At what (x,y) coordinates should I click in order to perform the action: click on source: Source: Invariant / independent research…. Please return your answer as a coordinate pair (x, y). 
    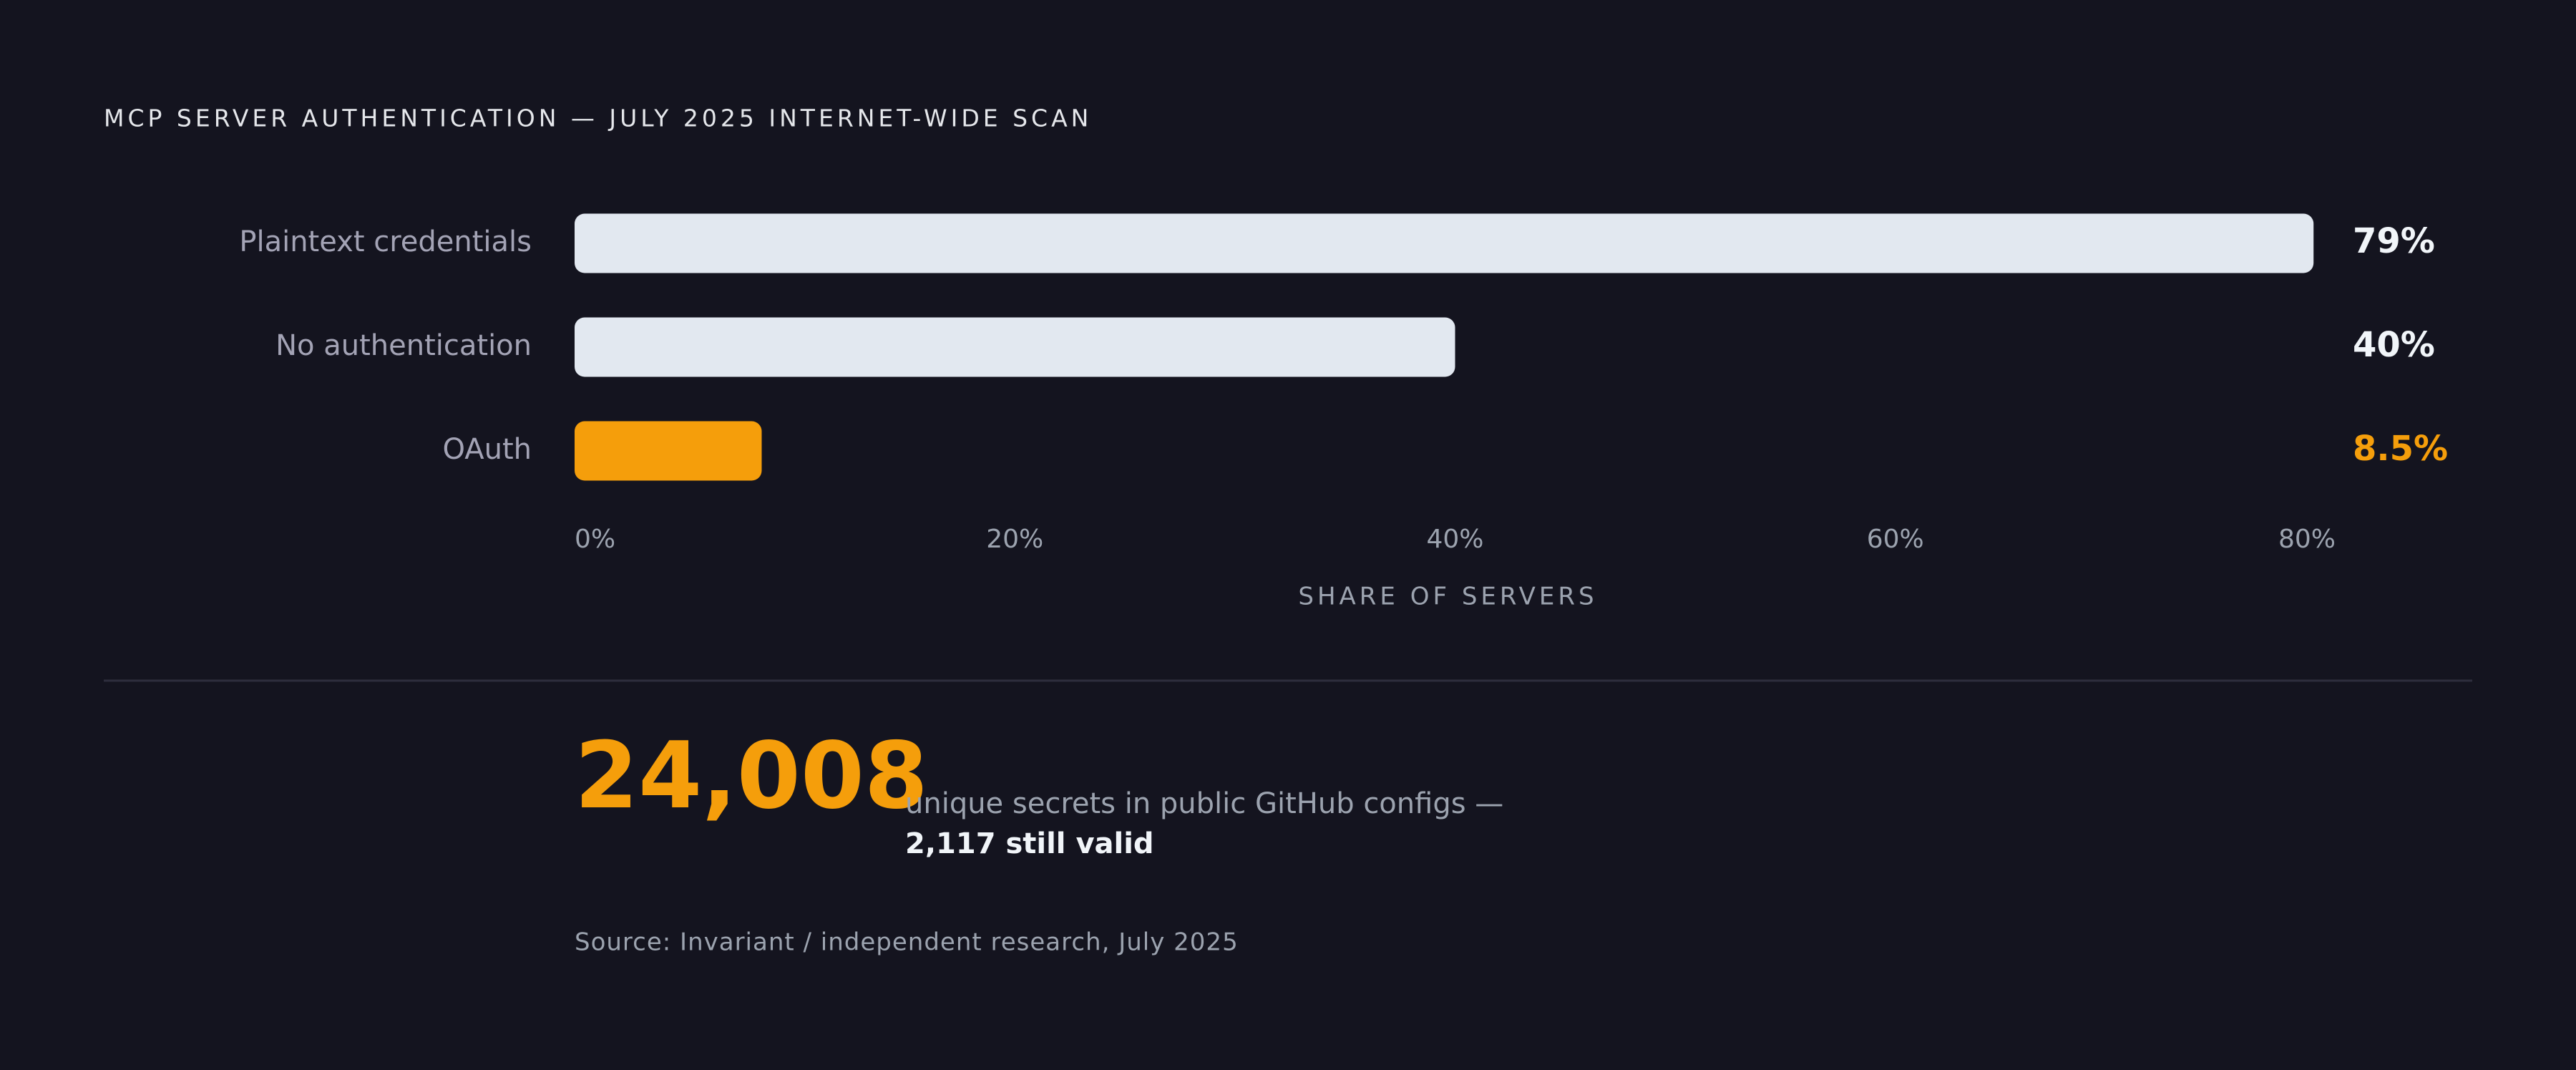
    Looking at the image, I should click on (907, 942).